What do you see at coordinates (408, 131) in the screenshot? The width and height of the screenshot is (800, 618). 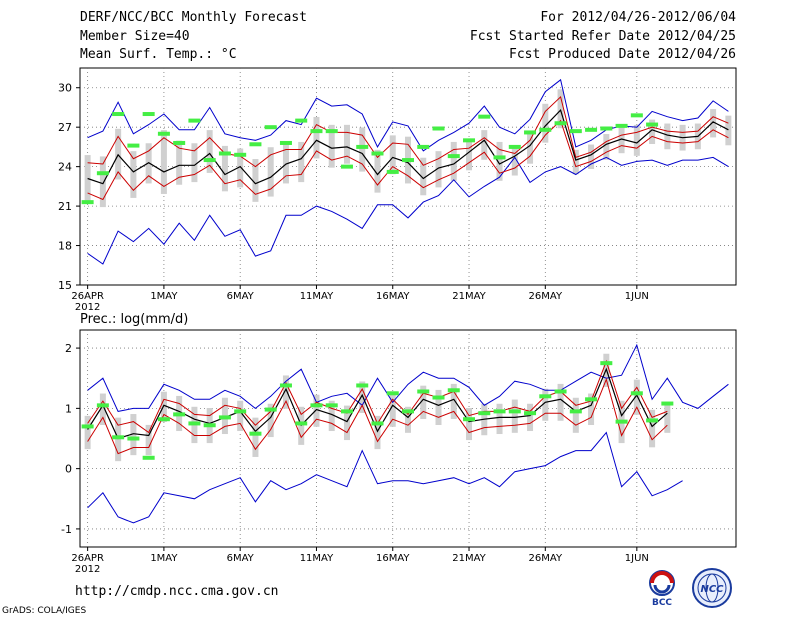 I see `temp-spread-high-line` at bounding box center [408, 131].